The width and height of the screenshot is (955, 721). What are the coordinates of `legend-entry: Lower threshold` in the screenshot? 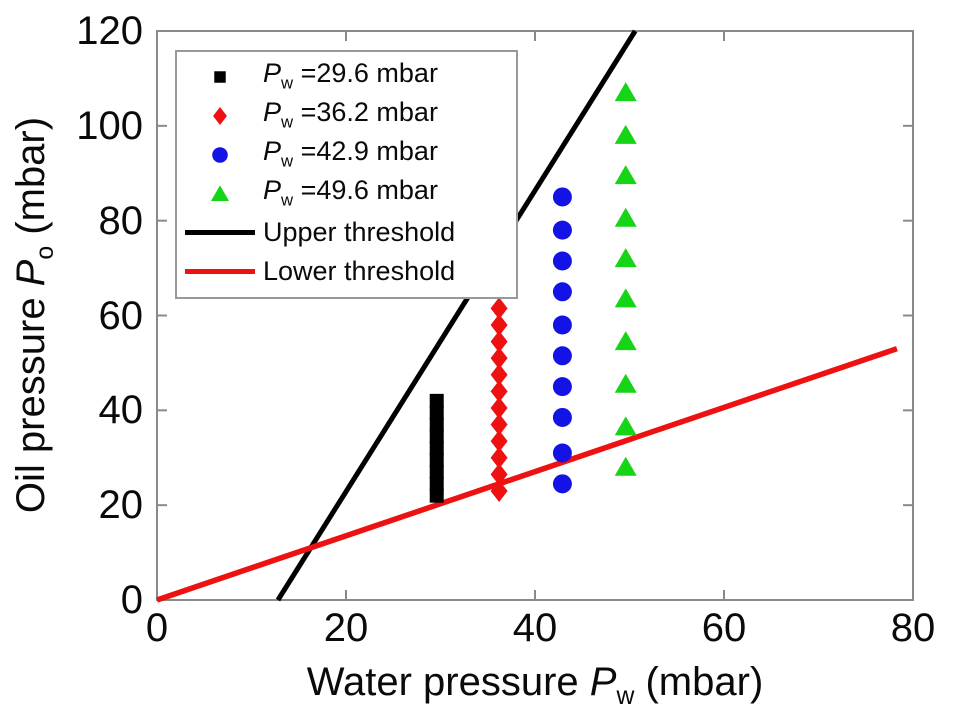 It's located at (346, 271).